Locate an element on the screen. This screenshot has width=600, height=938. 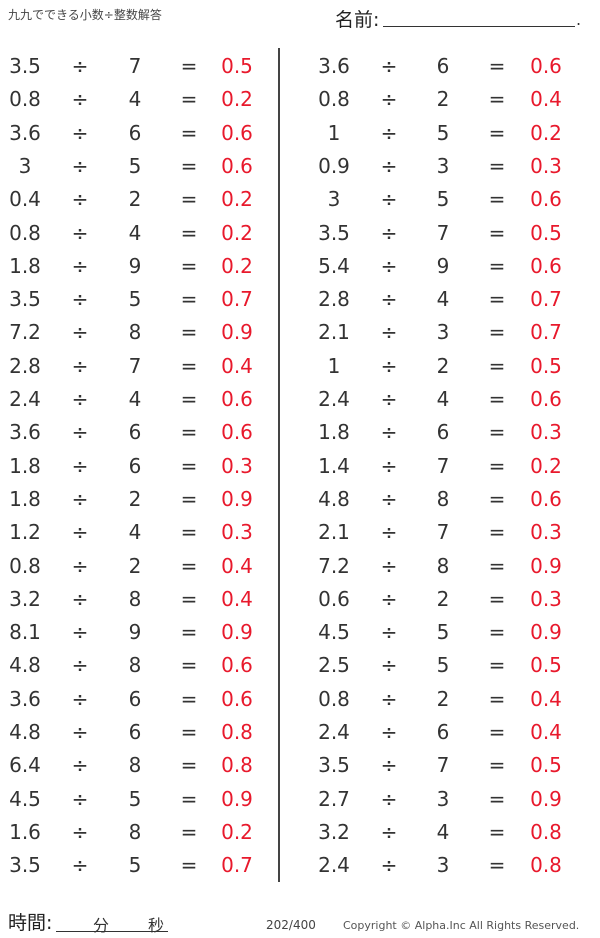
problem-row: 6.4 ÷ 8 = 0.8 is located at coordinates (300, 765).